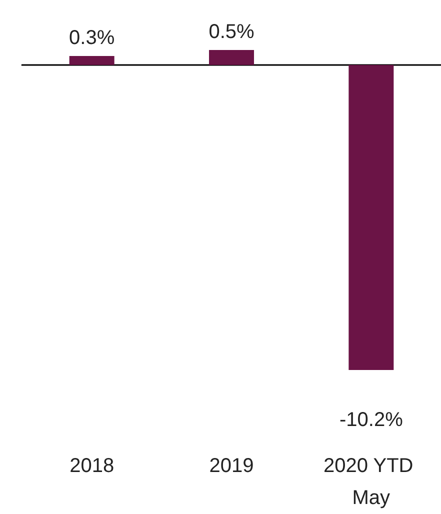 The height and width of the screenshot is (514, 441). Describe the element at coordinates (231, 32) in the screenshot. I see `data-label: 0.5%` at that location.